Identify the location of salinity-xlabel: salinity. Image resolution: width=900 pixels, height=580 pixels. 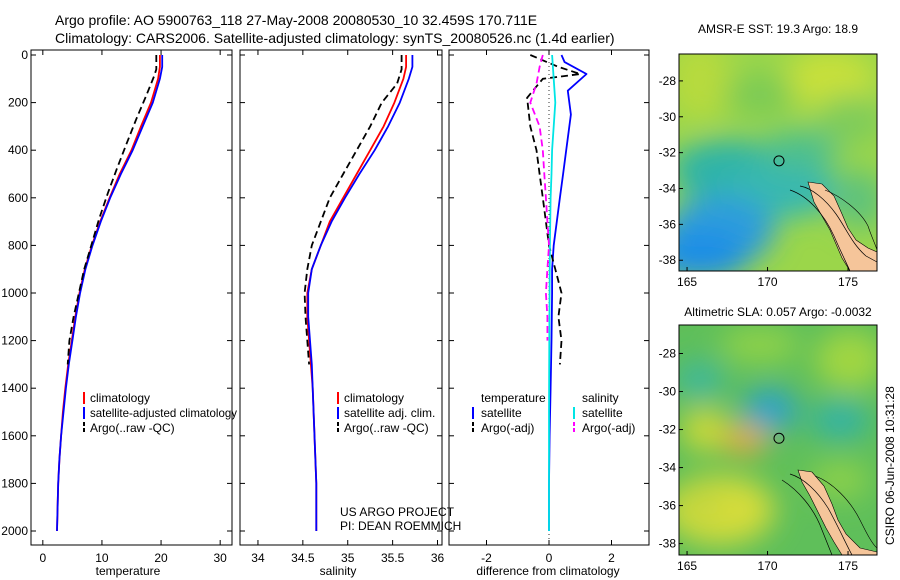
(338, 571).